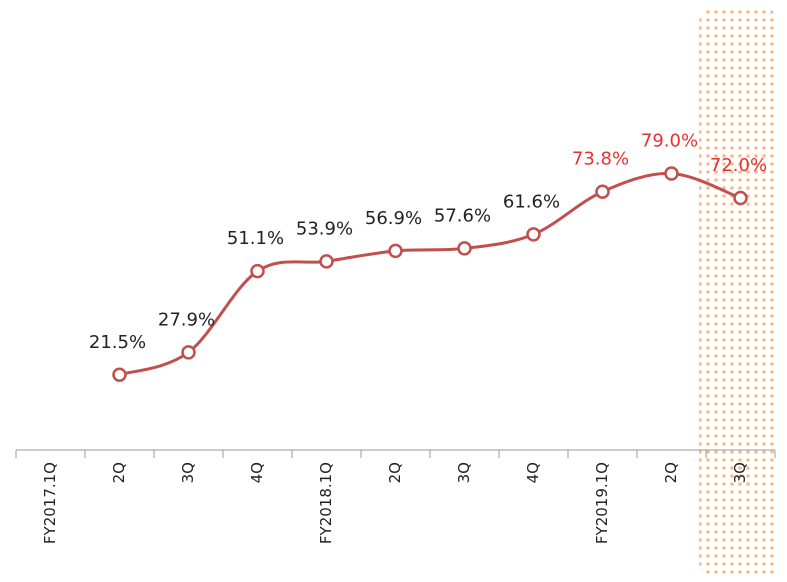 This screenshot has width=787, height=582. I want to click on x-tick-label: FY2018.1Q, so click(326, 503).